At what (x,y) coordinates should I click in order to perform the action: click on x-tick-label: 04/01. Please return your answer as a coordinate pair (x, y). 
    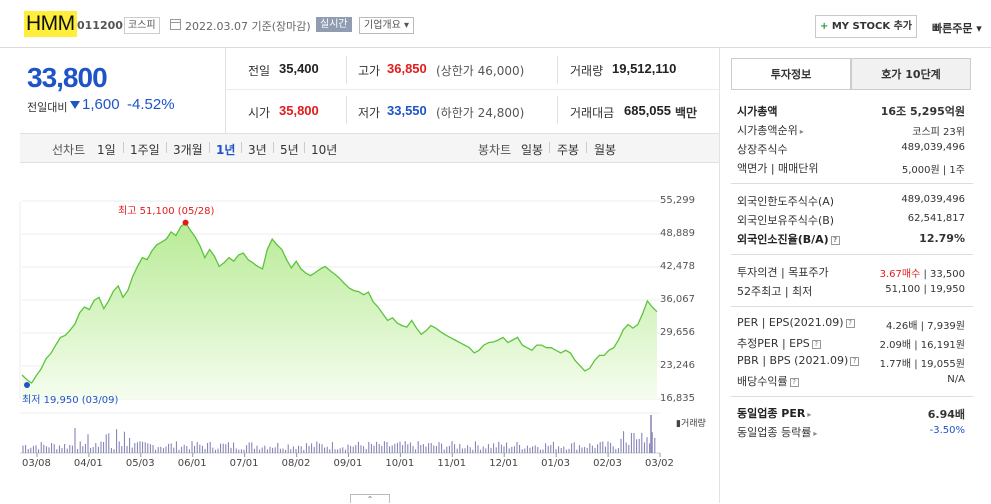
    Looking at the image, I should click on (88, 463).